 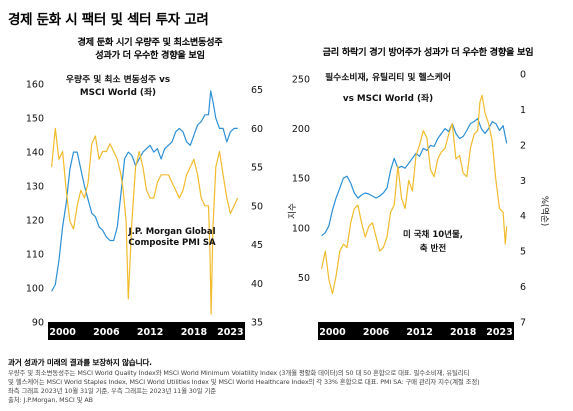 What do you see at coordinates (150, 55) in the screenshot?
I see `left-chart-title-line2: 성과가 더 우수한 경향을 보임` at bounding box center [150, 55].